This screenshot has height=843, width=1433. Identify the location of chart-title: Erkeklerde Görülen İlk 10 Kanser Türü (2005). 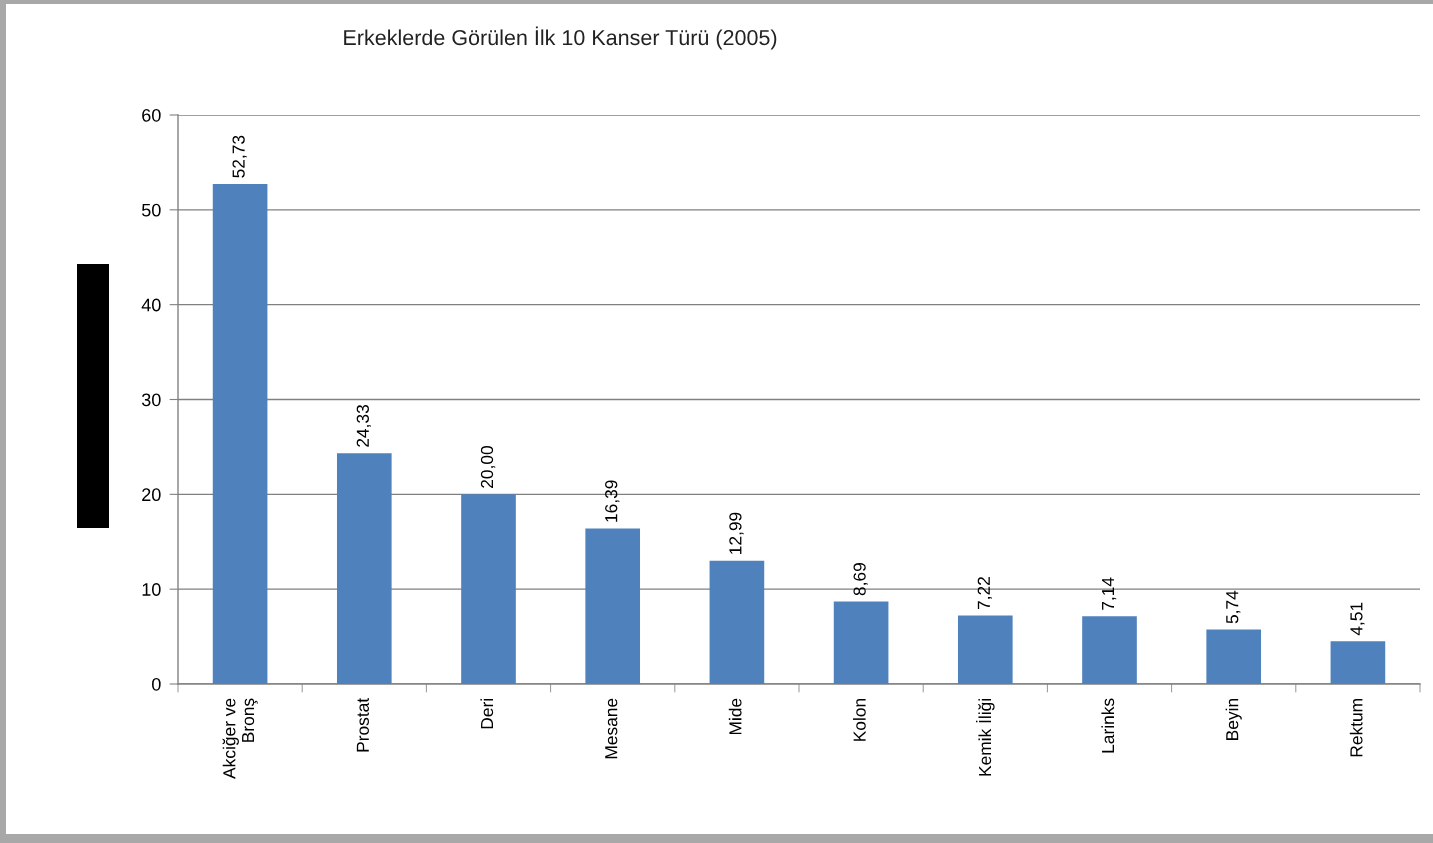
(560, 38).